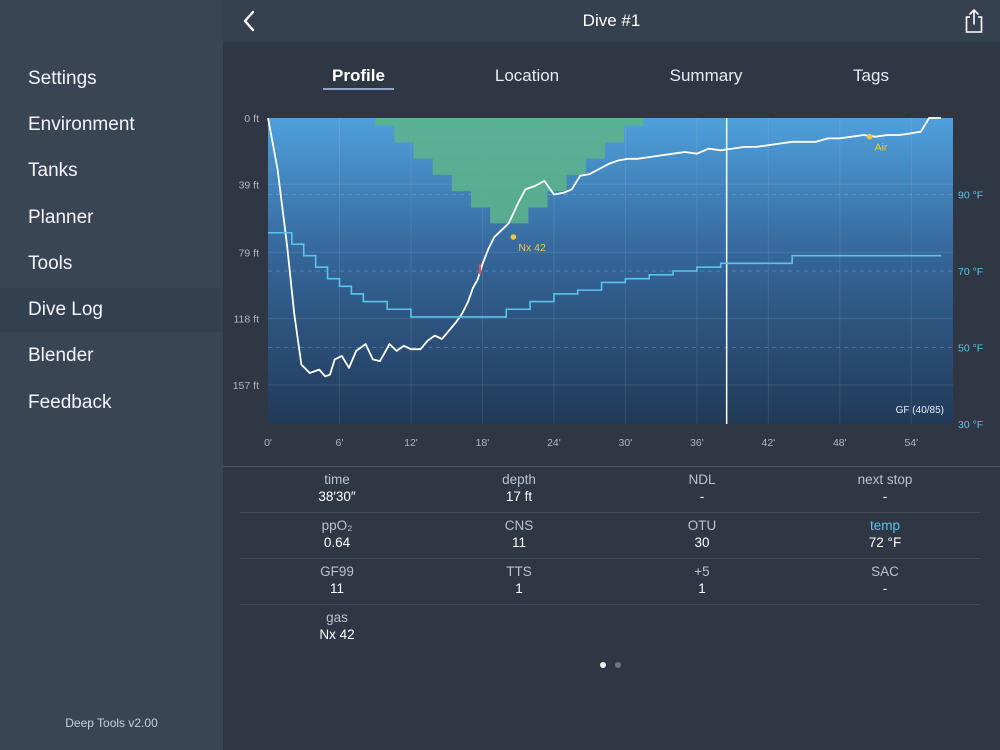 Image resolution: width=1000 pixels, height=750 pixels. What do you see at coordinates (697, 443) in the screenshot?
I see `x-tick-label: 36'` at bounding box center [697, 443].